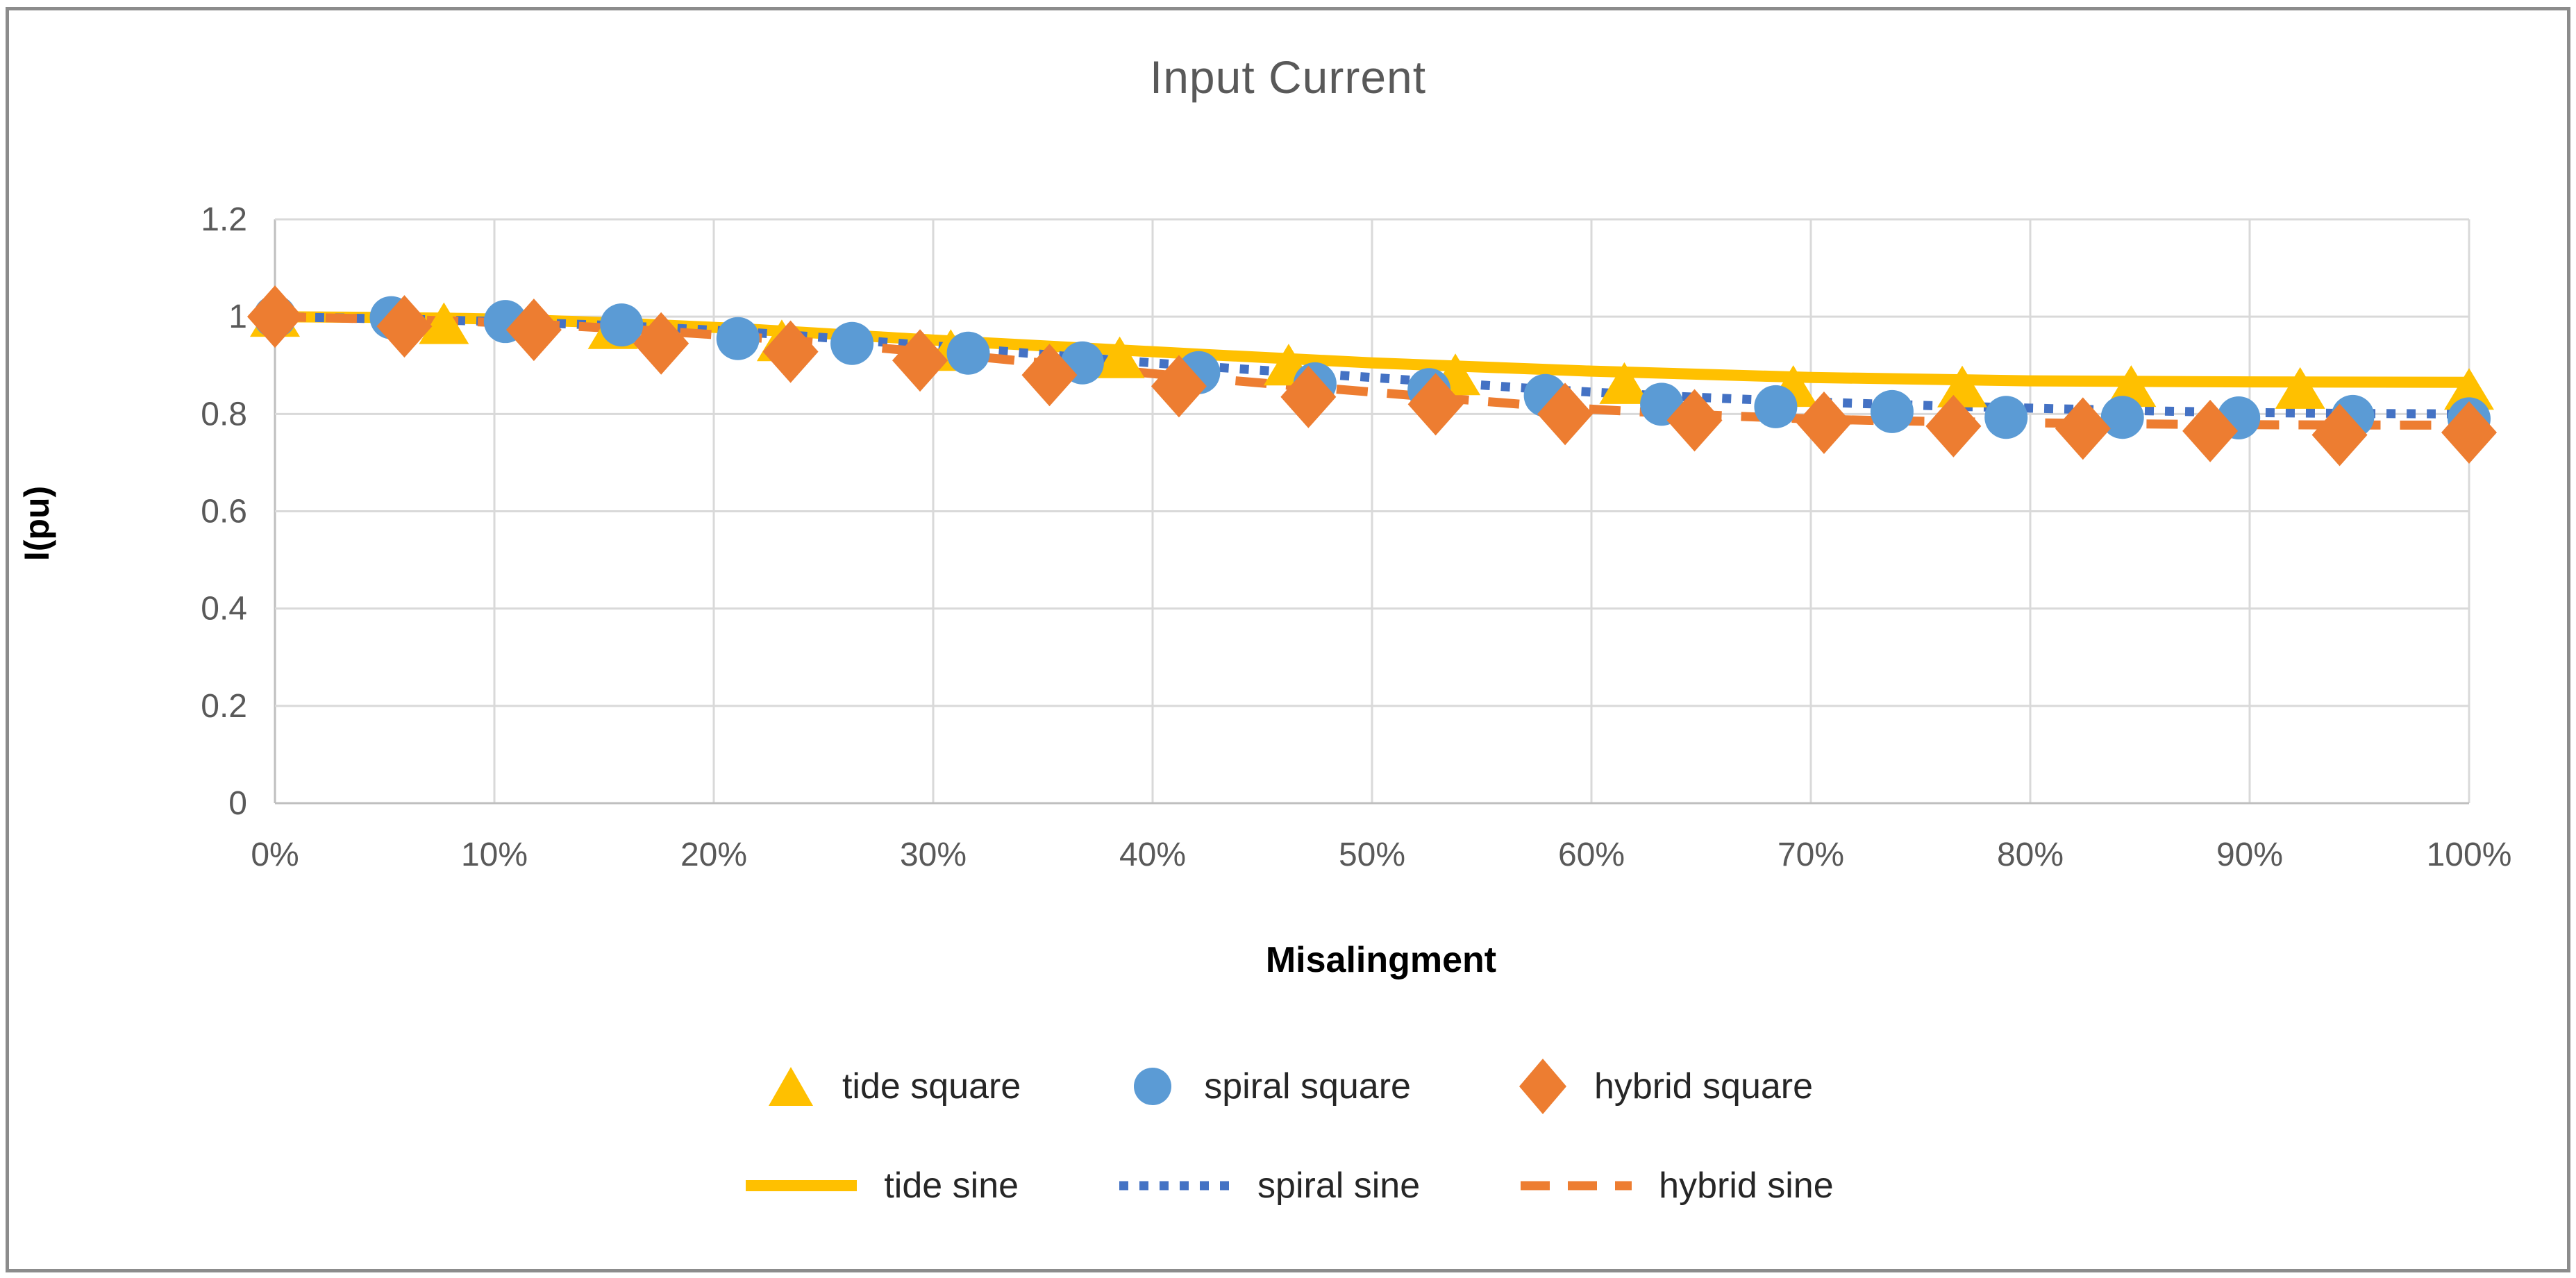  What do you see at coordinates (2030, 854) in the screenshot?
I see `x-tick-label: 80%` at bounding box center [2030, 854].